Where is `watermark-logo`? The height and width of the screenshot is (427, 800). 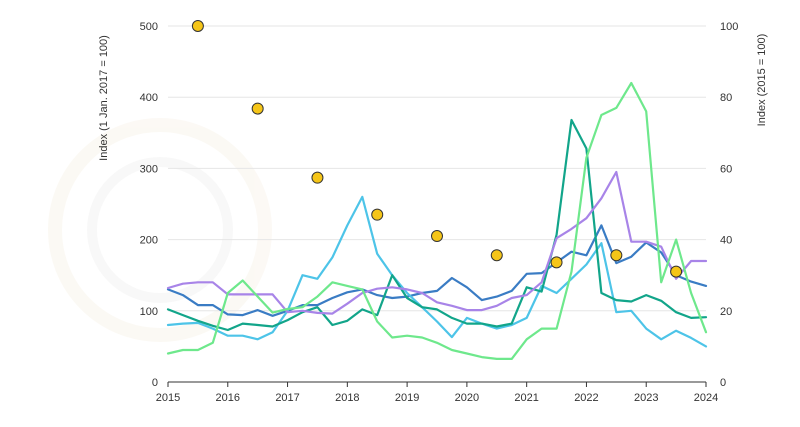 watermark-logo is located at coordinates (160, 230).